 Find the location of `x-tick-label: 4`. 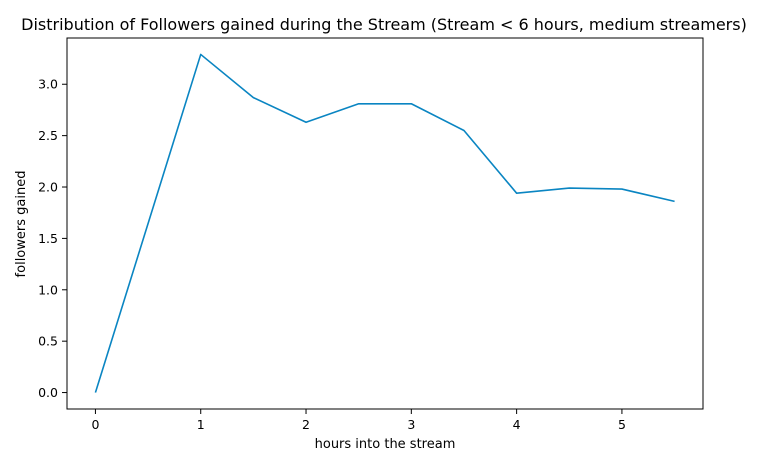

x-tick-label: 4 is located at coordinates (517, 424).